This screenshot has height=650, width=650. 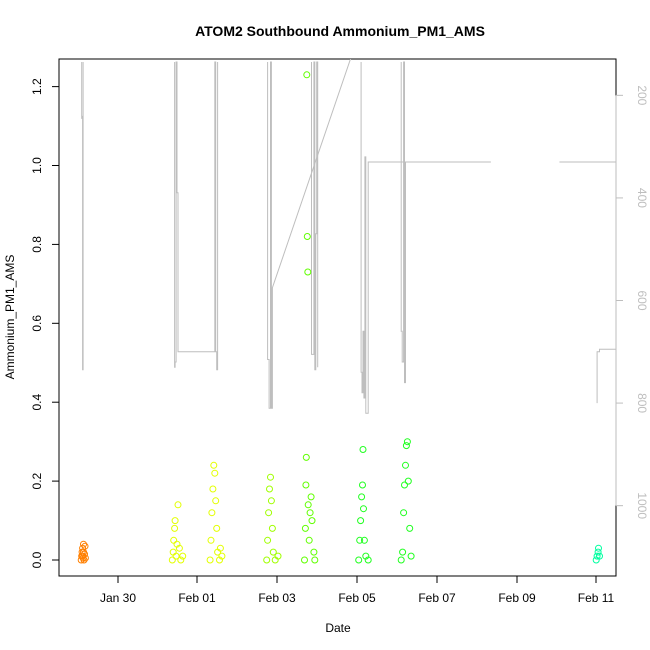 What do you see at coordinates (596, 598) in the screenshot?
I see `x-tick-label: Feb 11` at bounding box center [596, 598].